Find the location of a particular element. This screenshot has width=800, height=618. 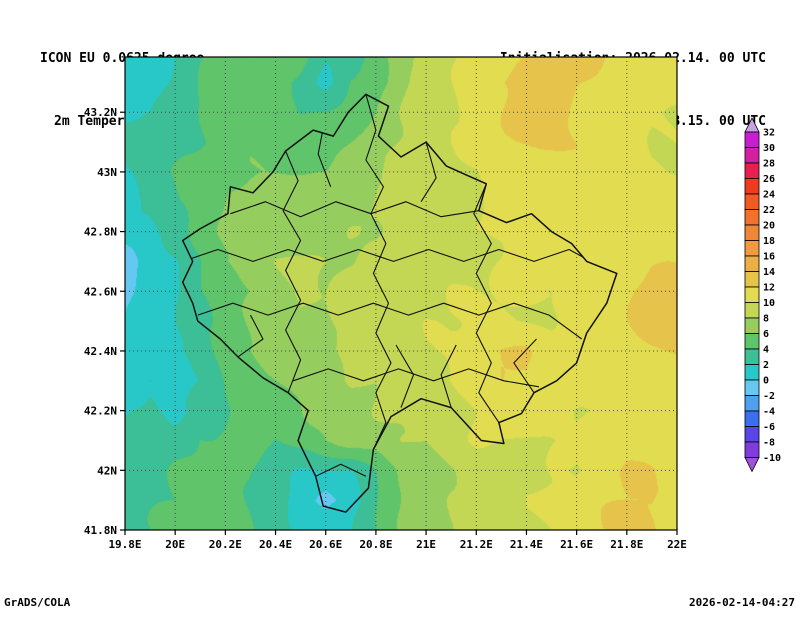

colorbar-label: 16 is located at coordinates (769, 257).